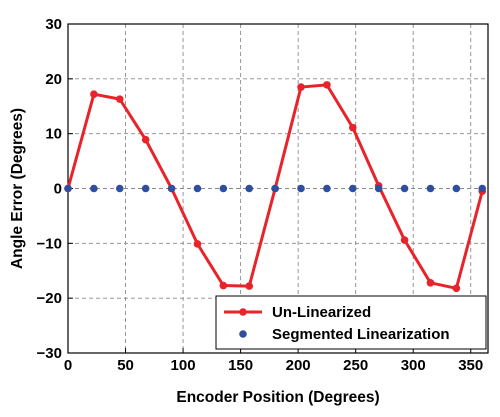  What do you see at coordinates (361, 334) in the screenshot?
I see `legend-label-segmented-linearization: Segmented Linearization` at bounding box center [361, 334].